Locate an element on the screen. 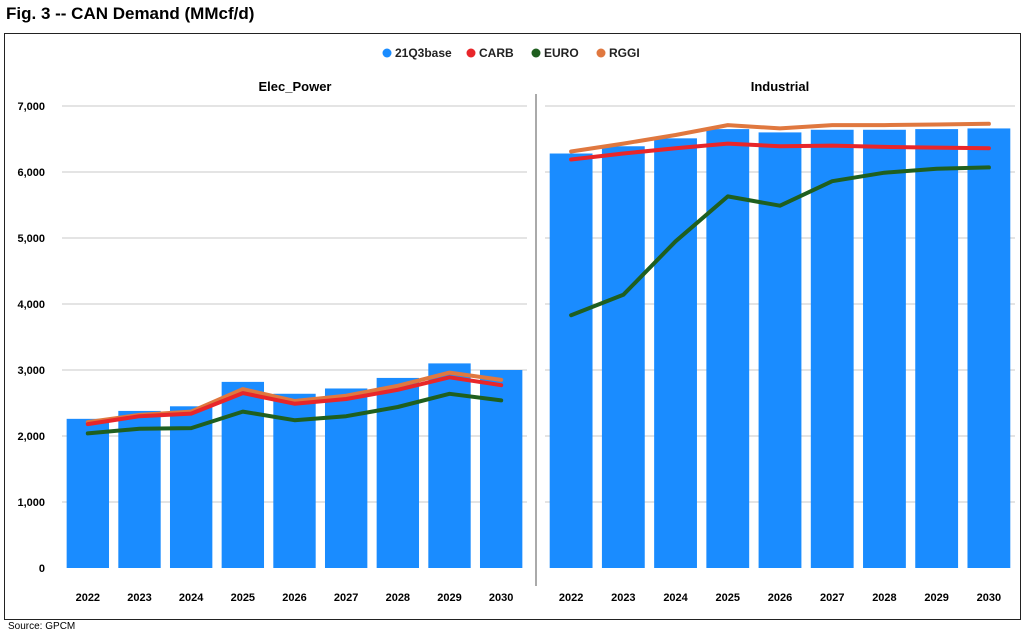  legend-label-rggi: RGGI is located at coordinates (624, 53).